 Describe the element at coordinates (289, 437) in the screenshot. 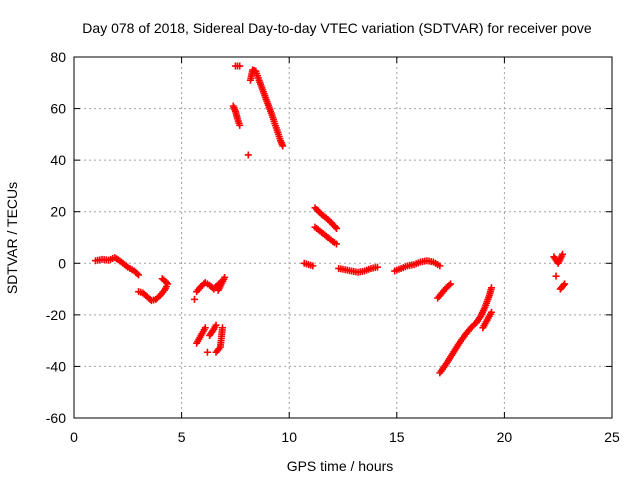

I see `x-tick-label: 10` at that location.